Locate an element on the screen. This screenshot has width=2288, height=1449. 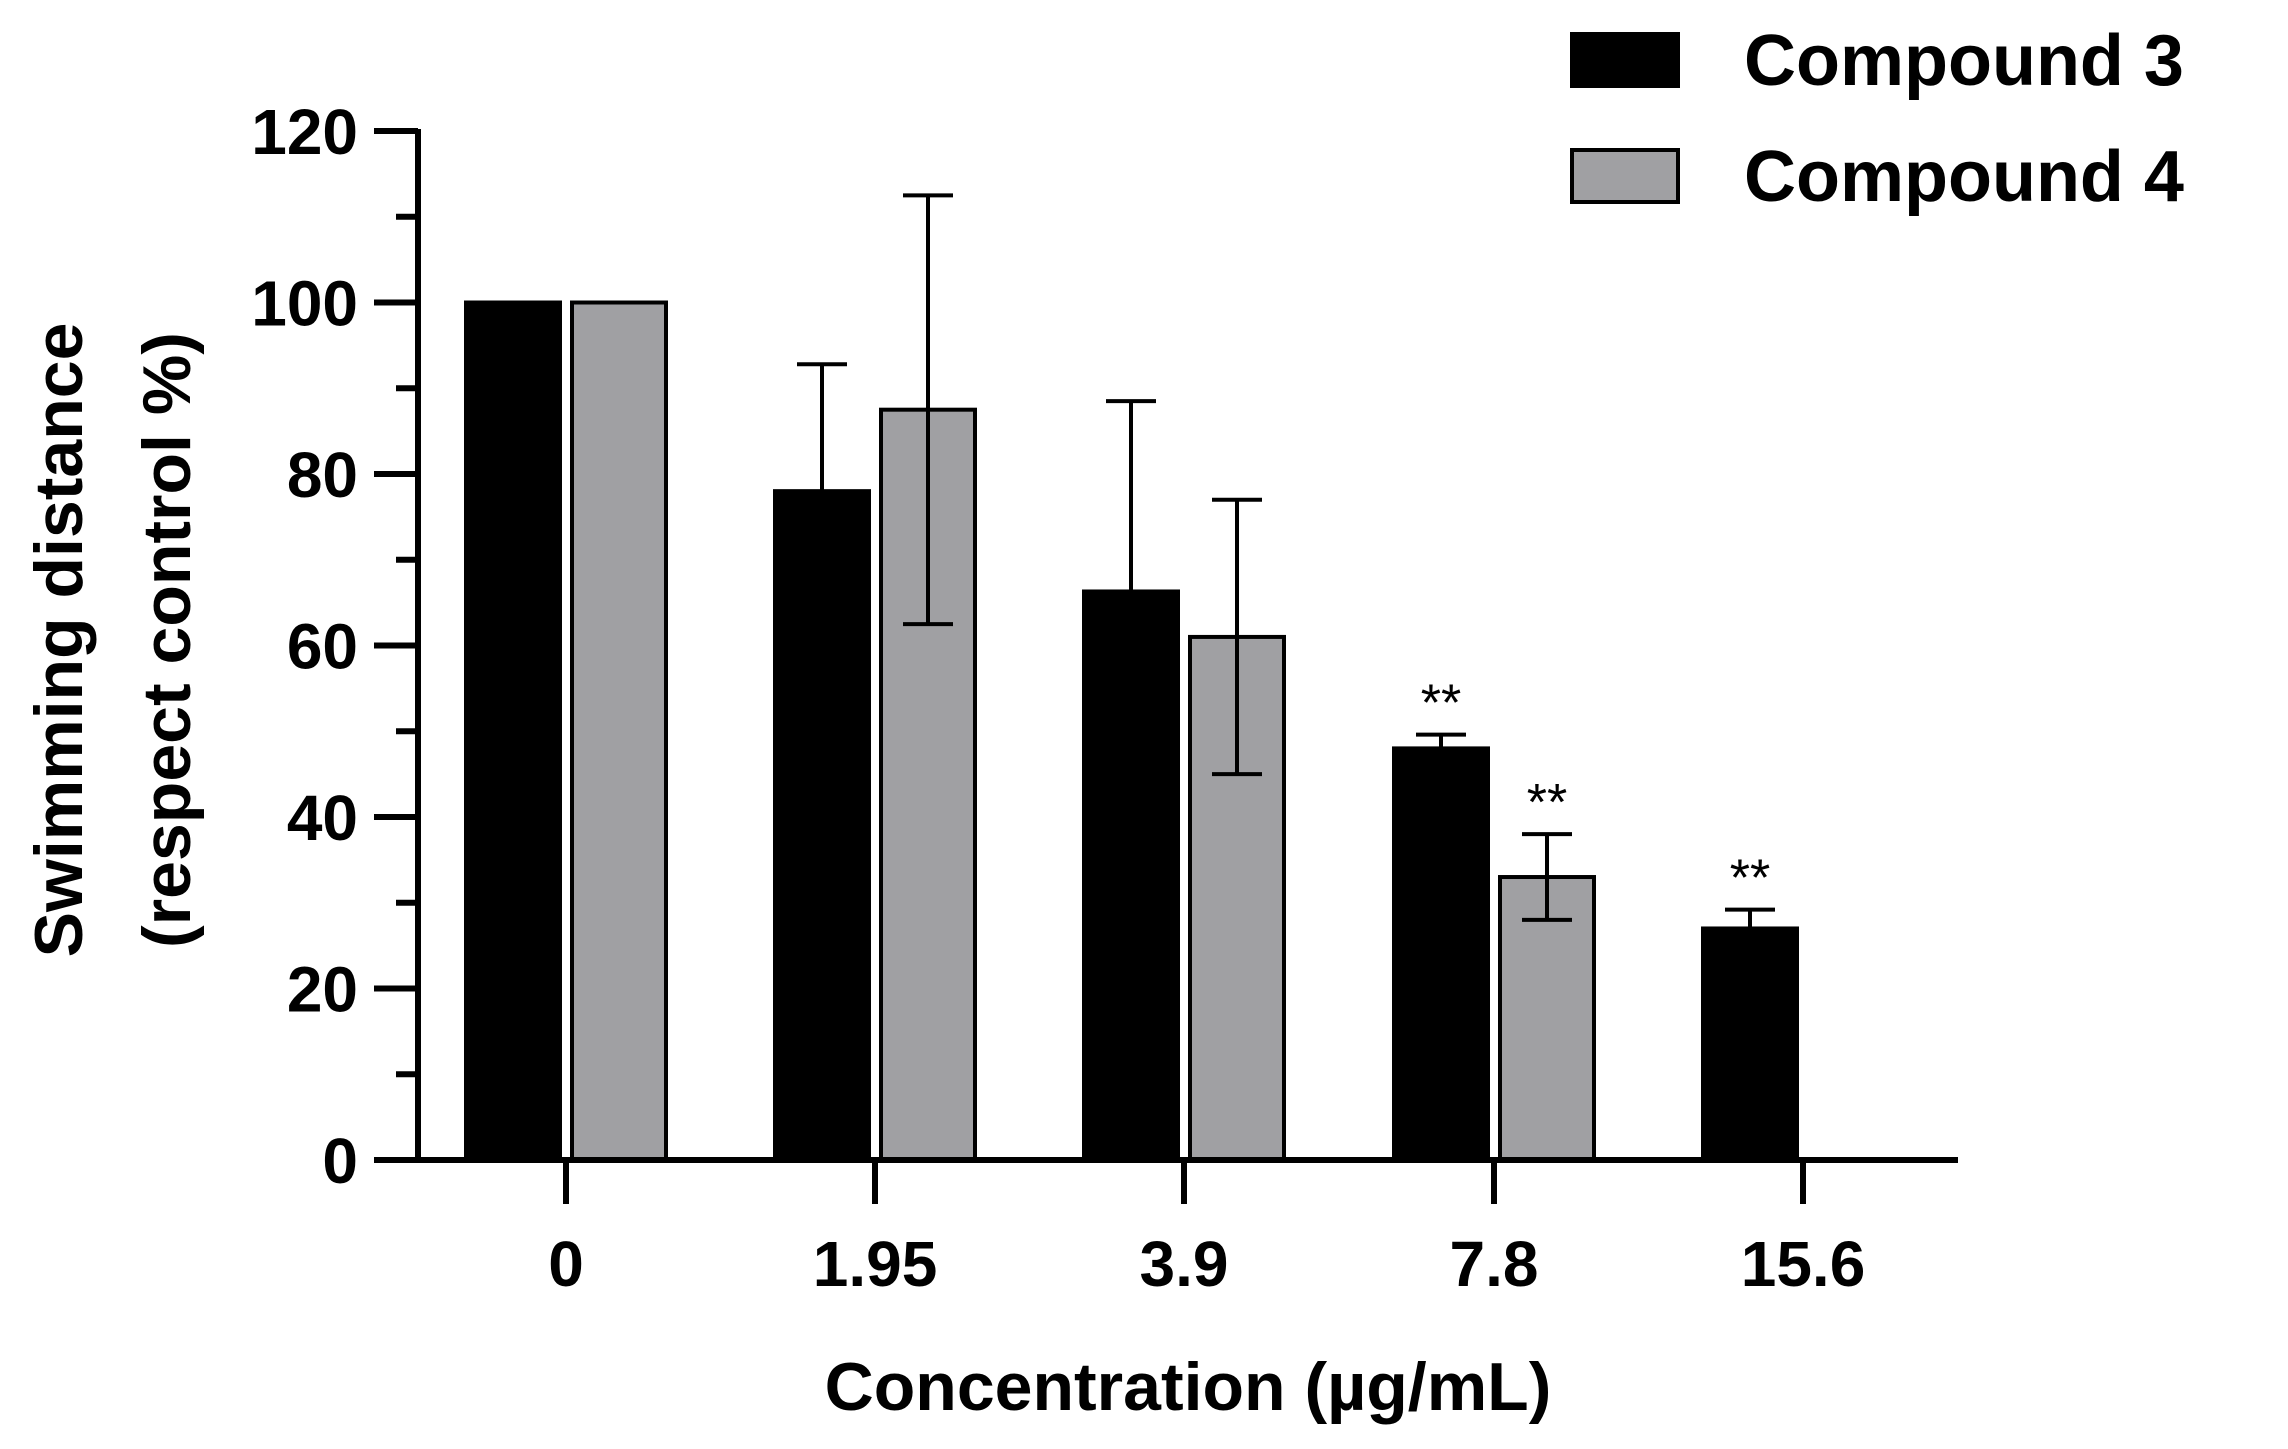
bar-compound-3-1.95 is located at coordinates (822, 825).